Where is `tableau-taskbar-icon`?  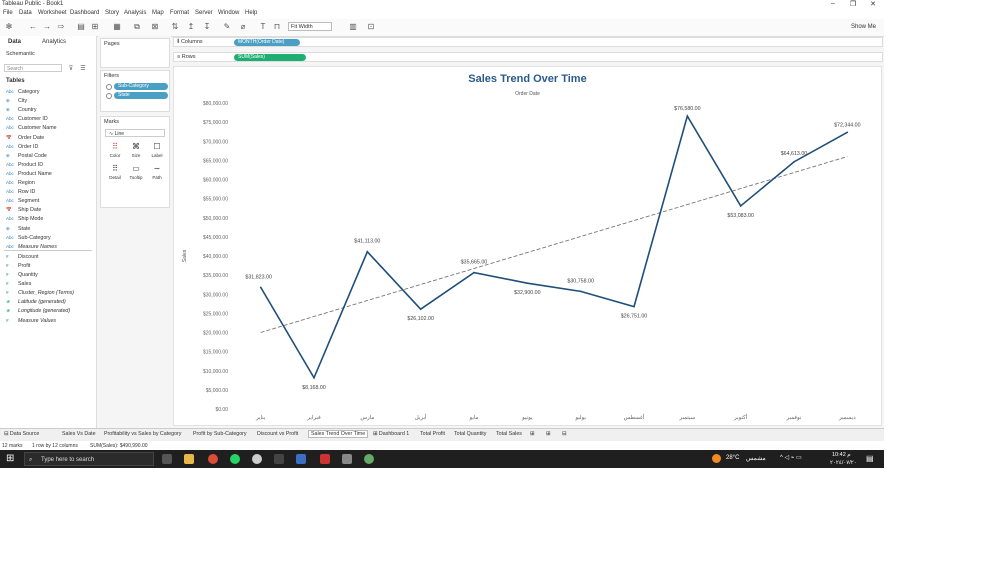 tableau-taskbar-icon is located at coordinates (369, 459).